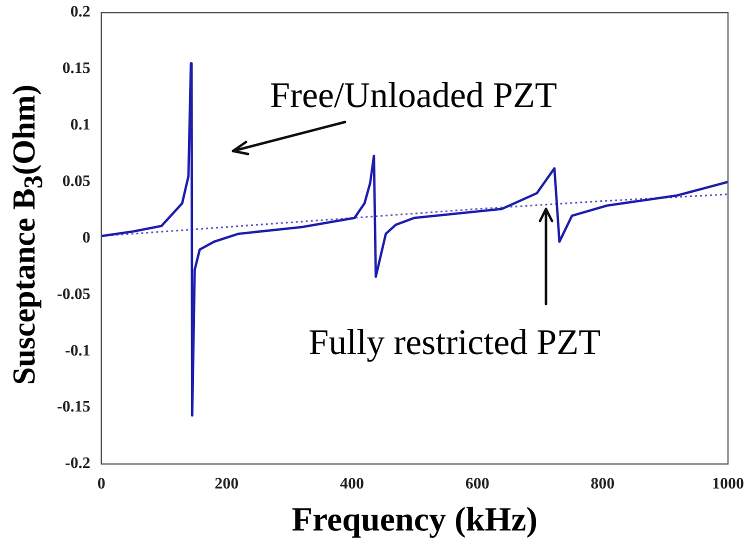 This screenshot has width=754, height=546. Describe the element at coordinates (477, 484) in the screenshot. I see `x-tick-label: 600` at that location.